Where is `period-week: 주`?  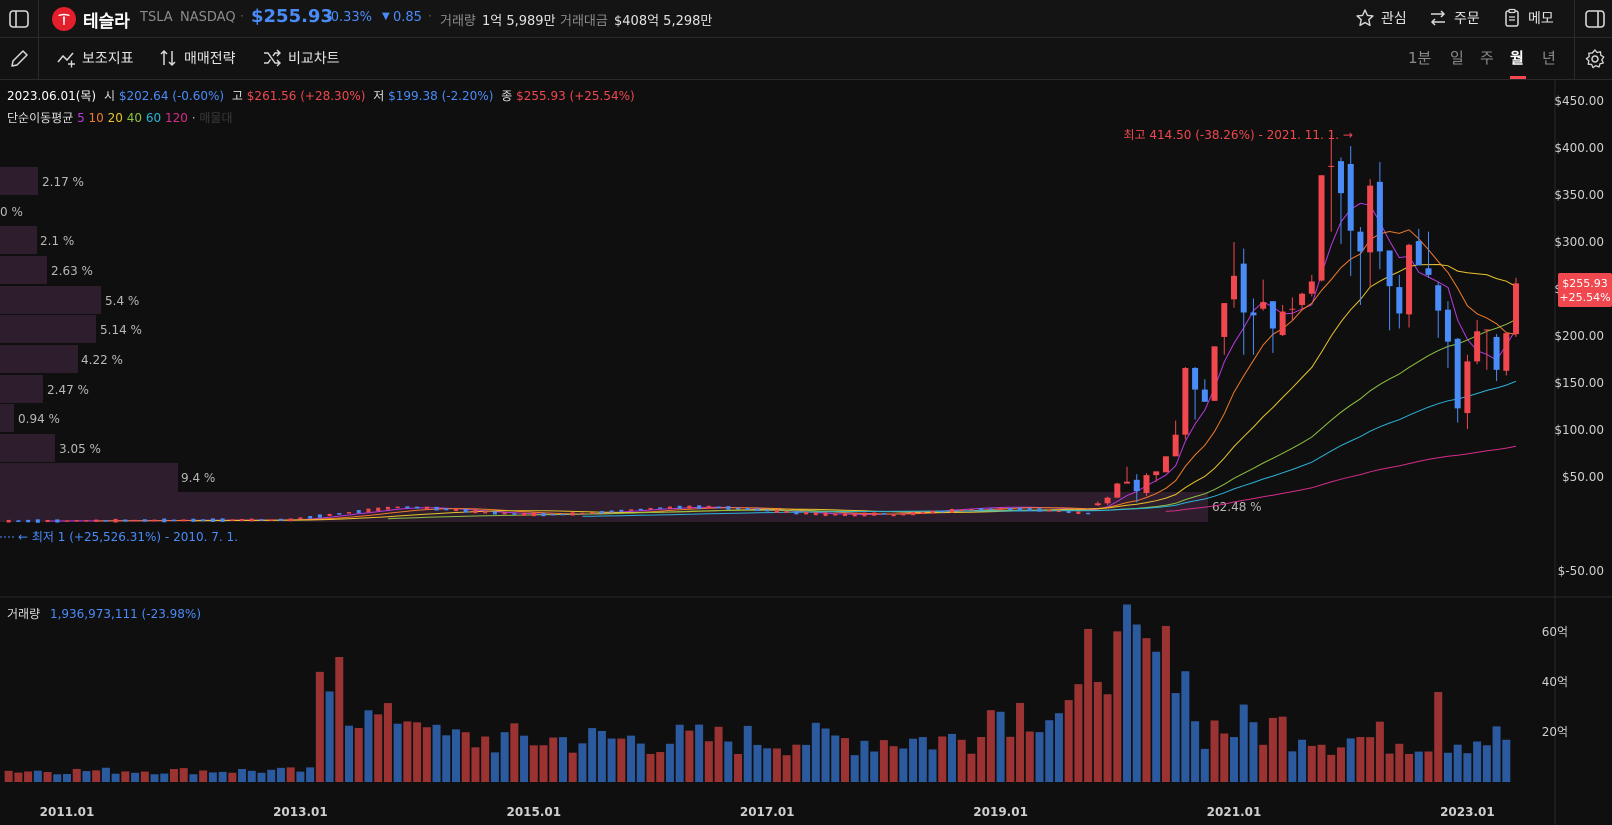
period-week: 주 is located at coordinates (1487, 58).